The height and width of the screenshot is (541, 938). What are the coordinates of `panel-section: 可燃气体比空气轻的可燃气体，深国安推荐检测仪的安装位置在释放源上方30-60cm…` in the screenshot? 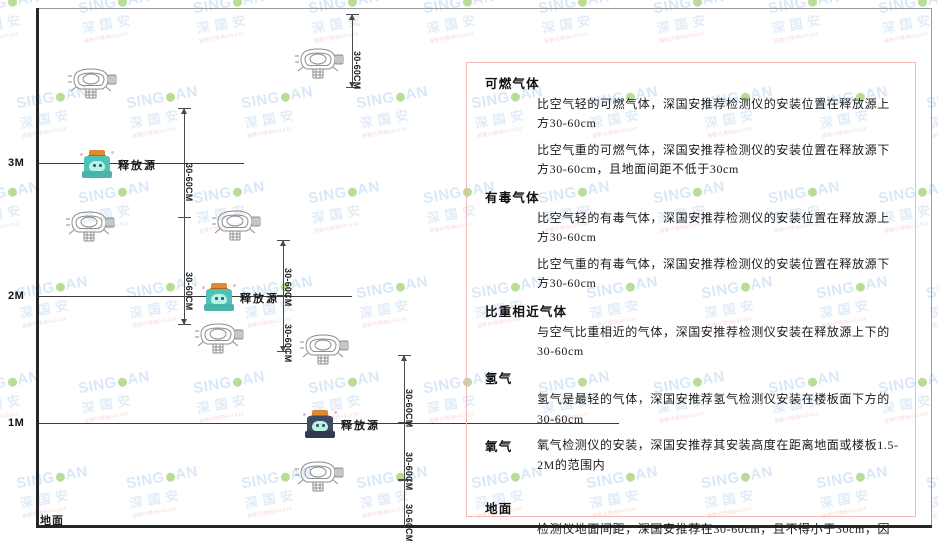 It's located at (692, 126).